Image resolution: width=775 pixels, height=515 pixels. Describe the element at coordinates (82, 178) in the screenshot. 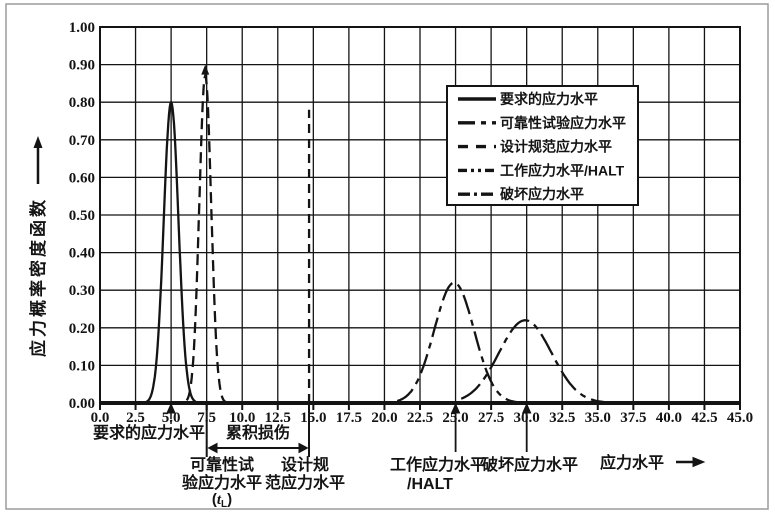

I see `y-tick-label: 0.60` at that location.